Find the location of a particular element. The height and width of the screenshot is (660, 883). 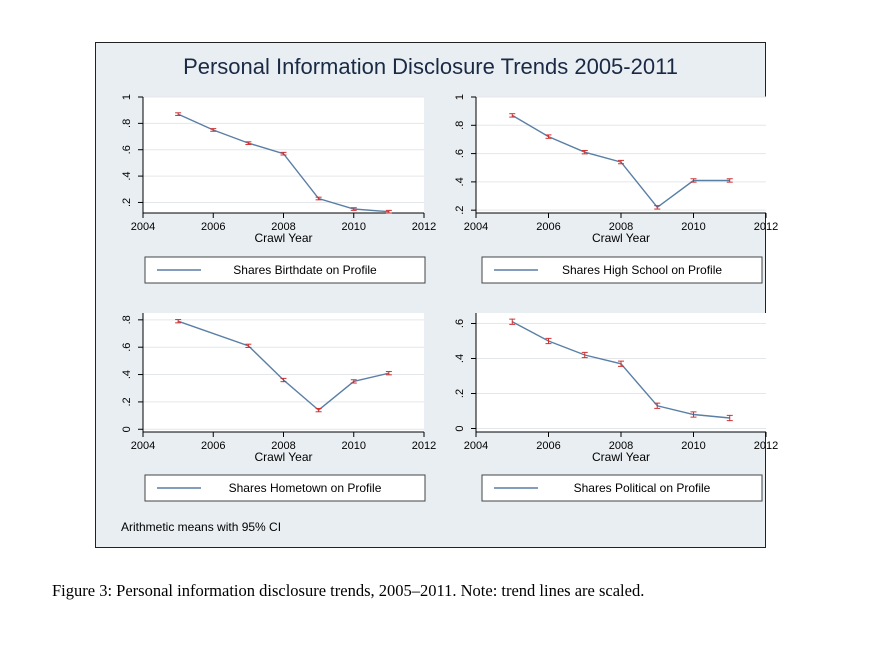

legend-label: Shares Political on Profile is located at coordinates (642, 488).